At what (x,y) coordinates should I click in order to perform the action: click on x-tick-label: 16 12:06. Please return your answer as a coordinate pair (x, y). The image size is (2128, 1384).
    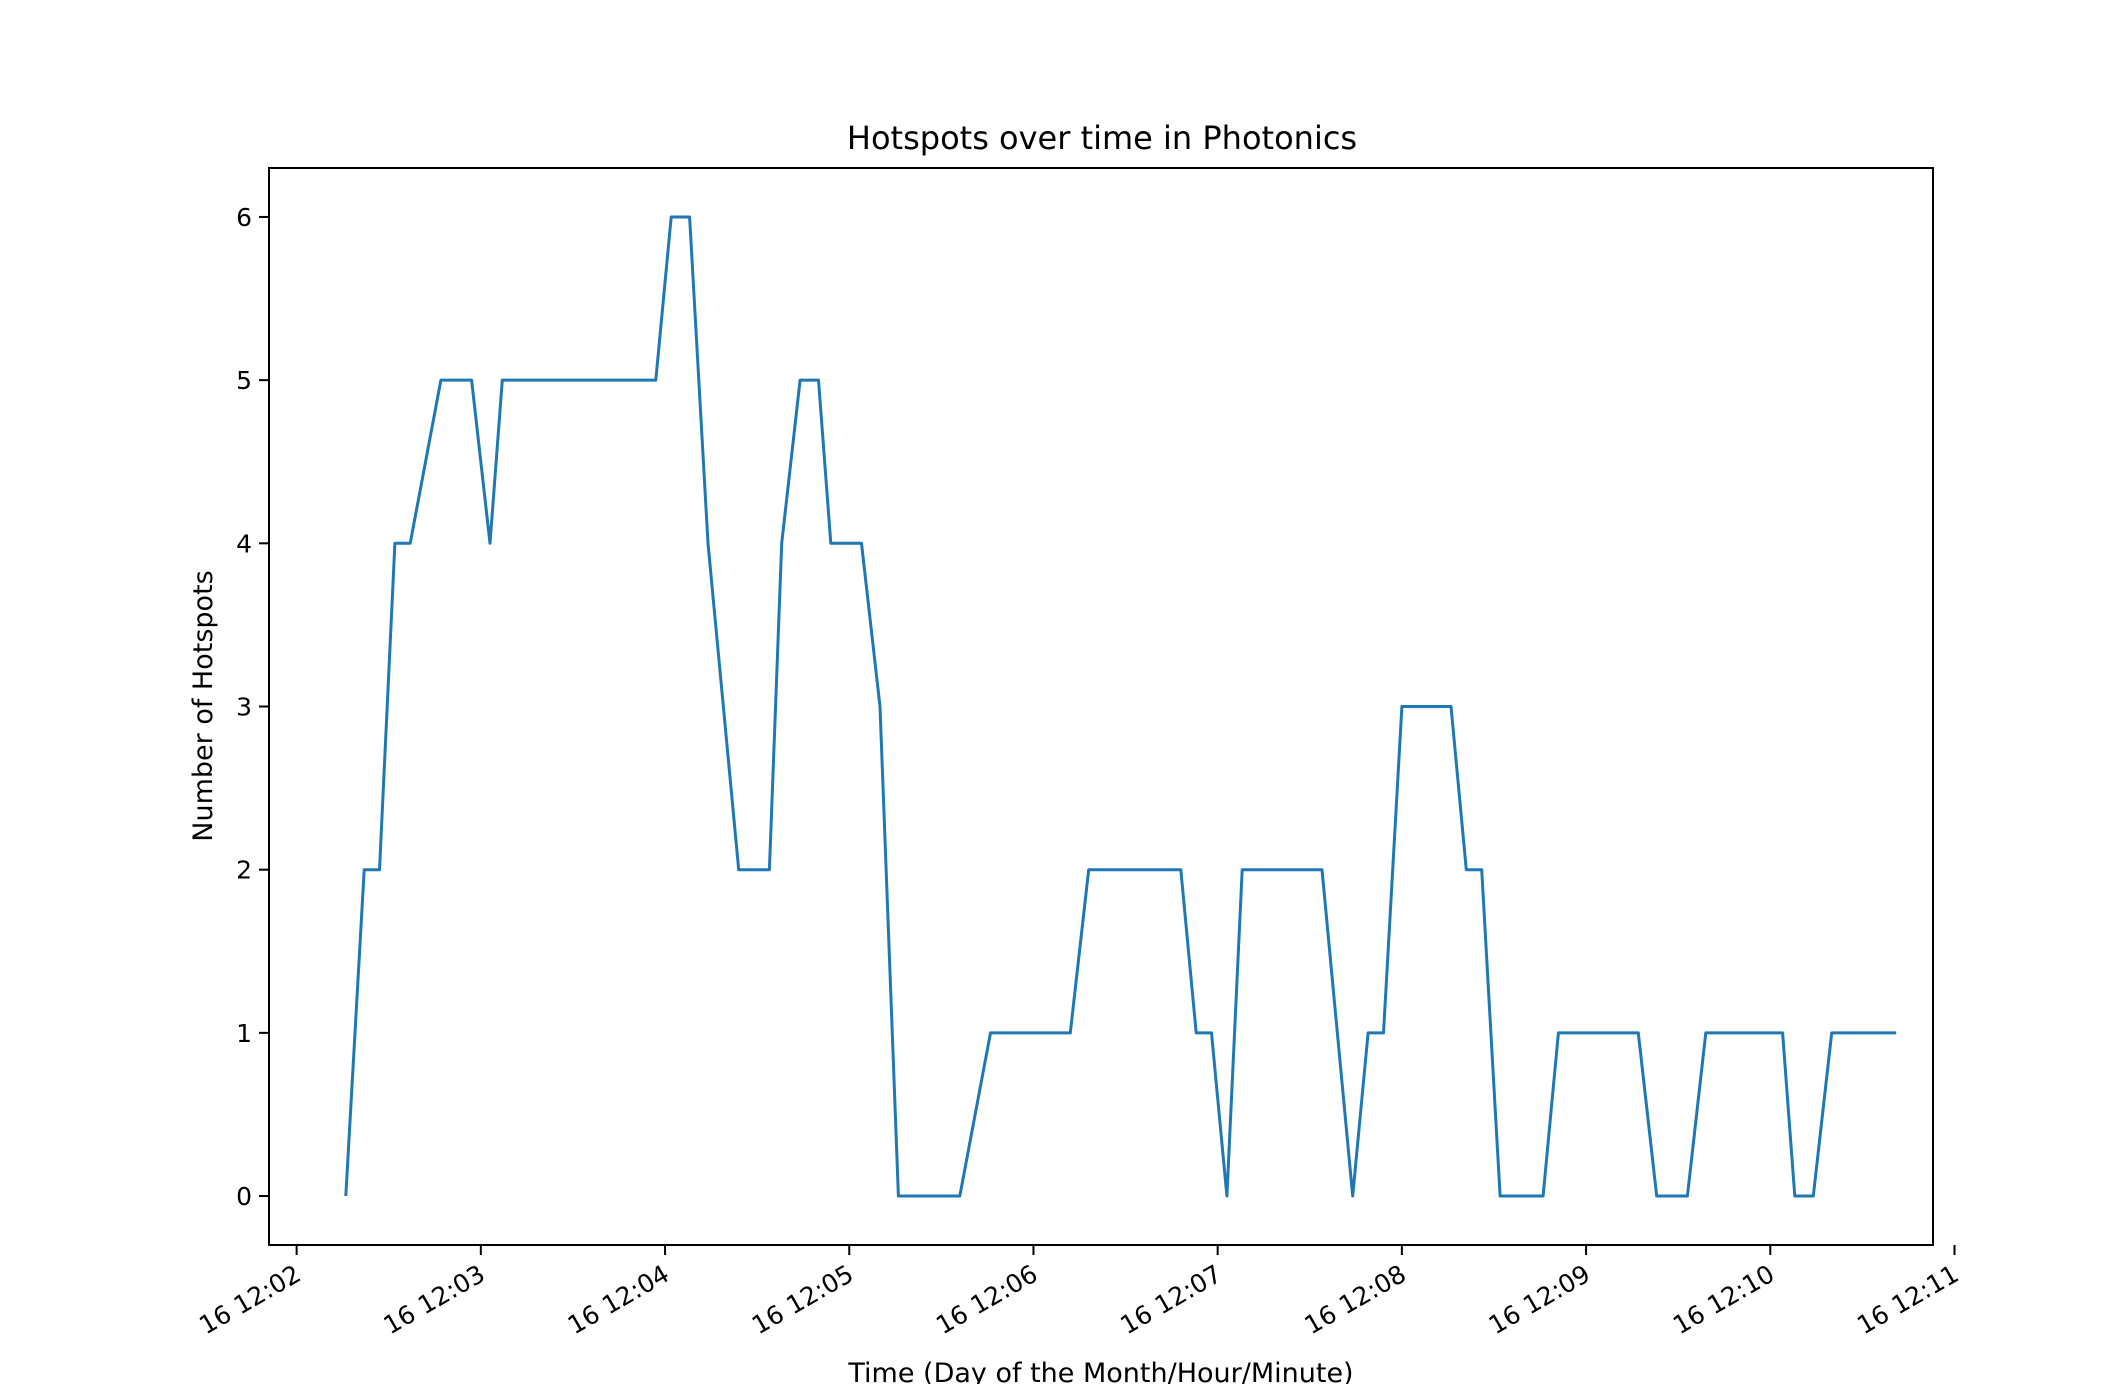
    Looking at the image, I should click on (986, 1299).